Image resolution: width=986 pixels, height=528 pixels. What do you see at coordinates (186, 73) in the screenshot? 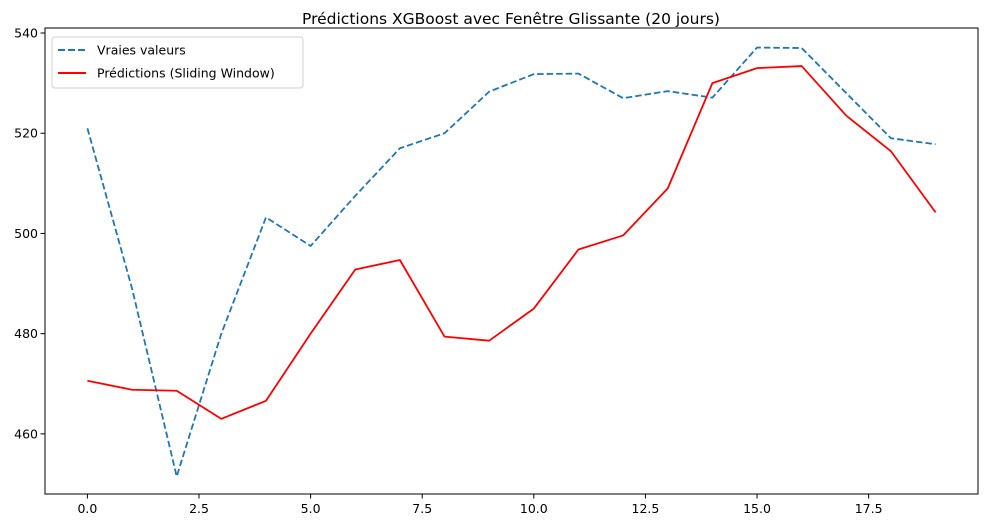
I see `legend-label-predictions: Prédictions (Sliding Window)` at bounding box center [186, 73].